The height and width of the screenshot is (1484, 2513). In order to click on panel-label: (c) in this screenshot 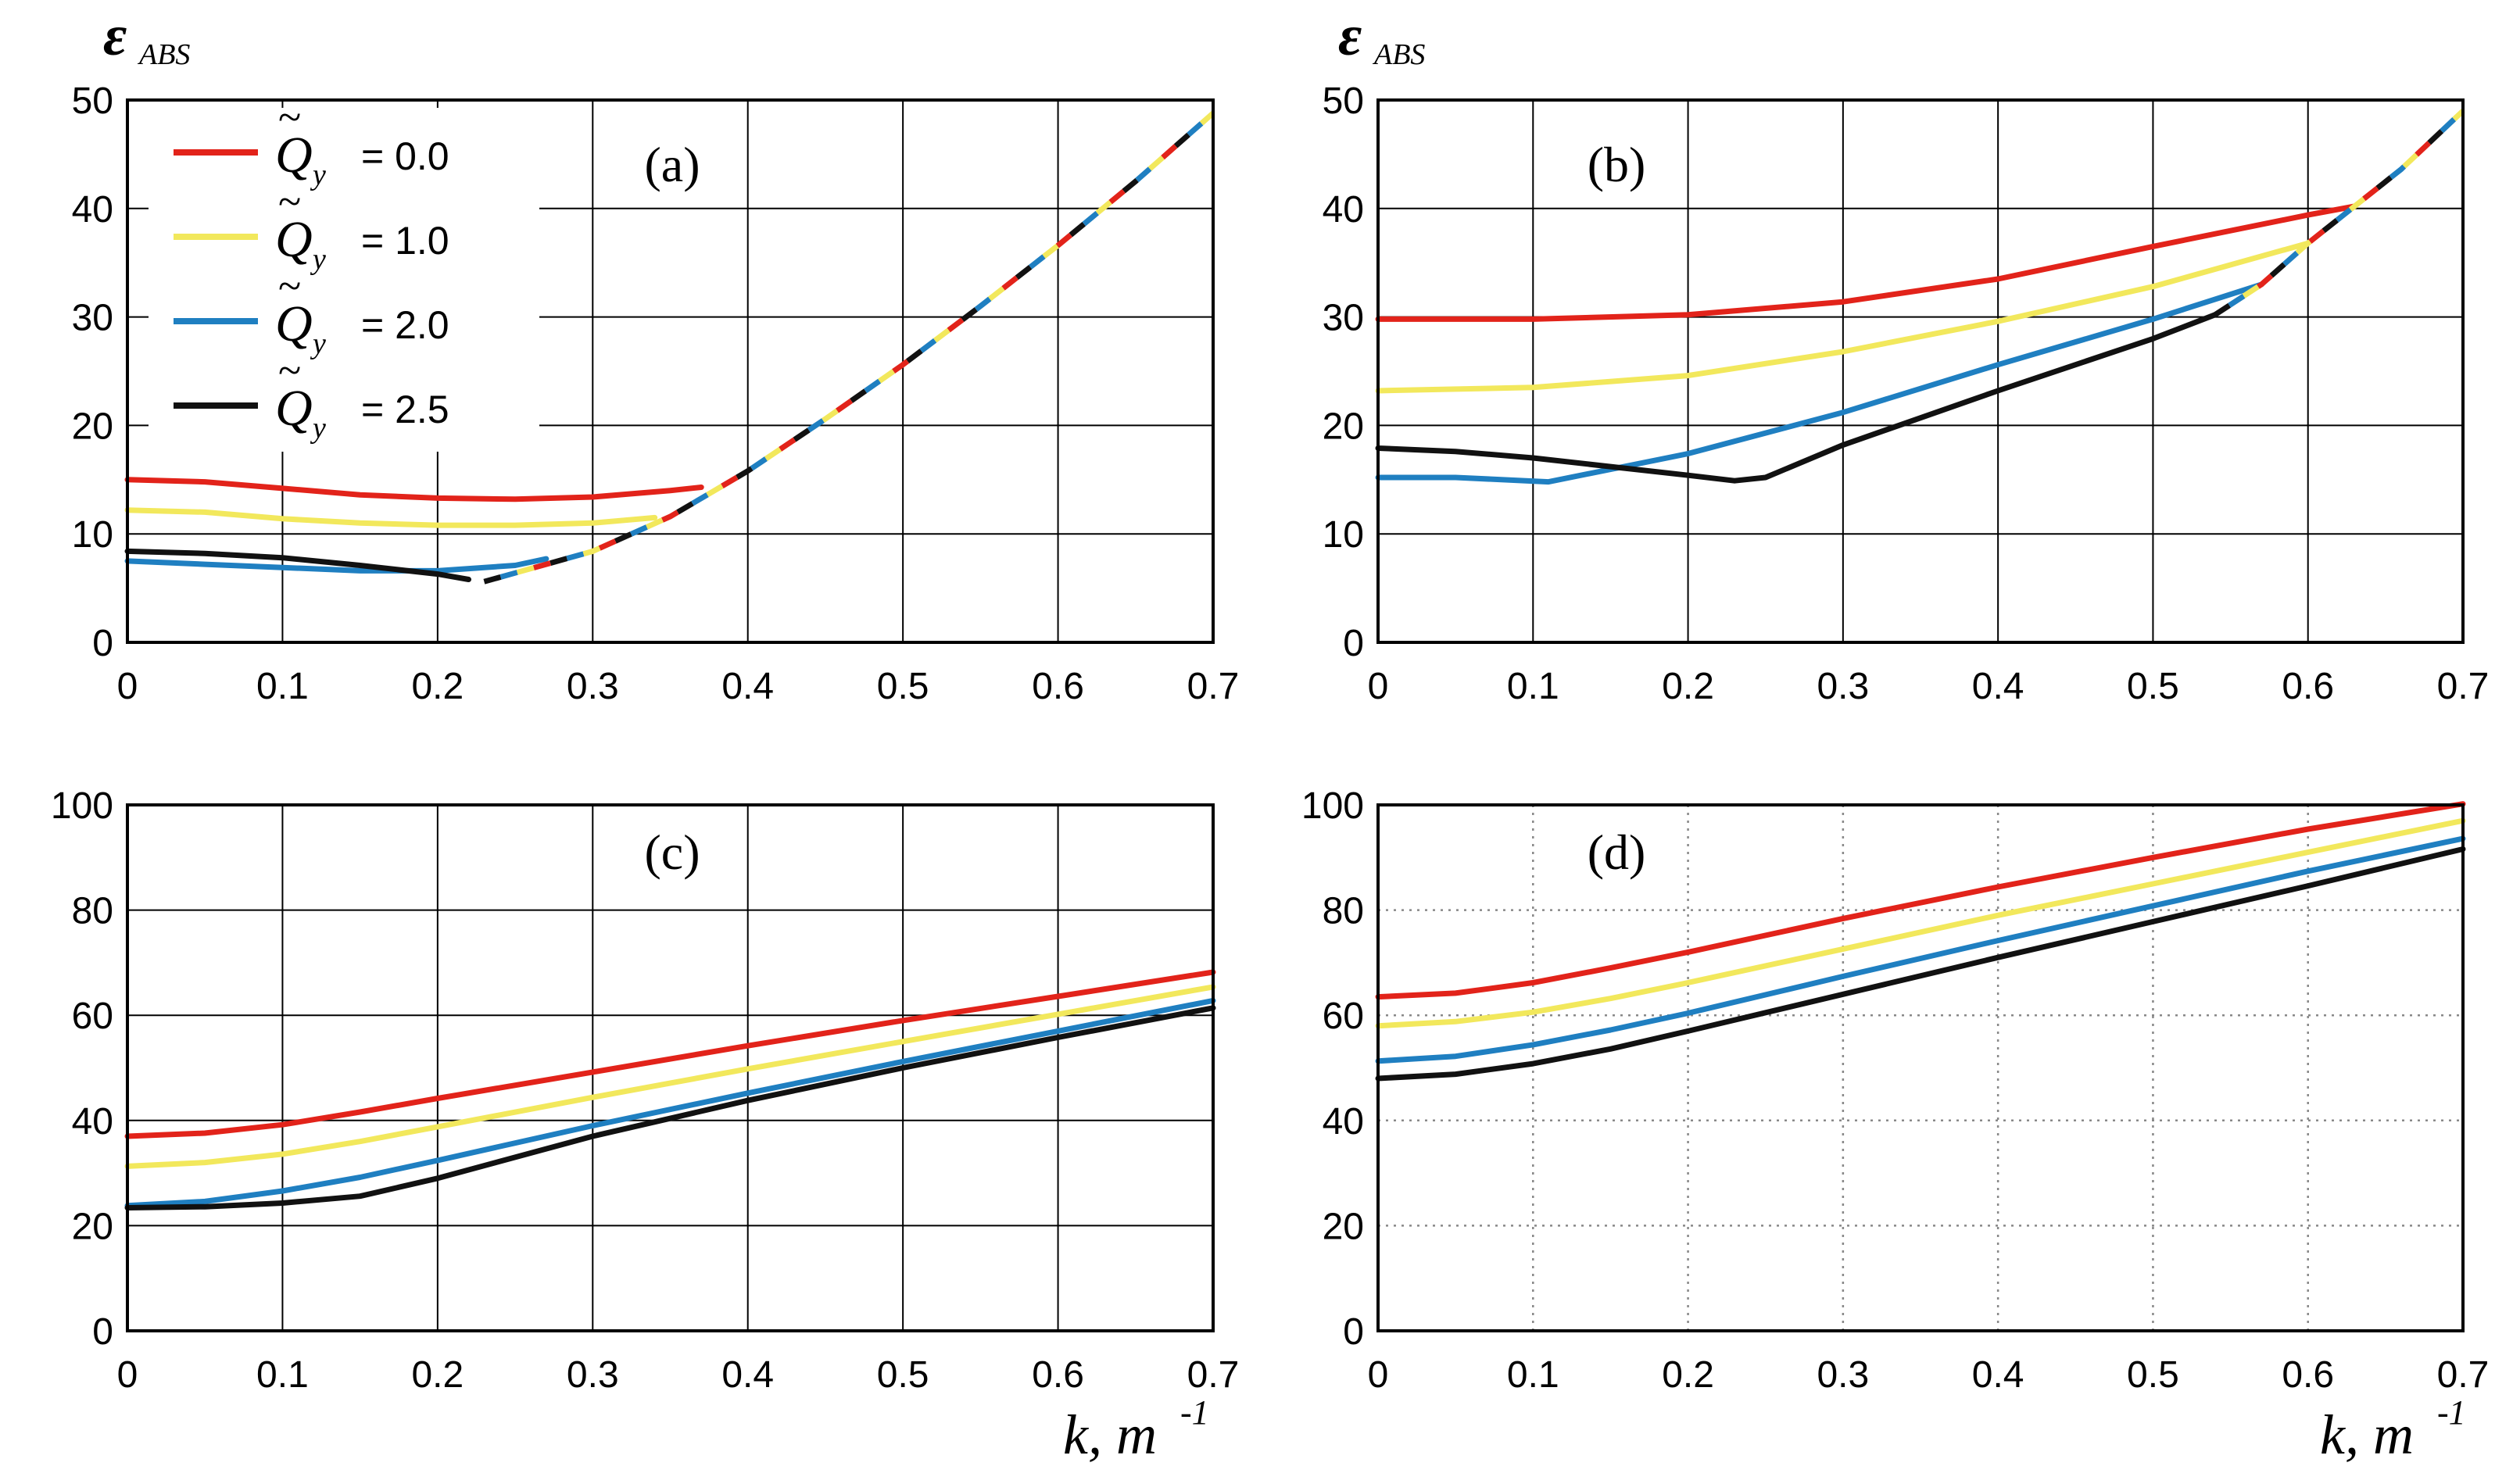, I will do `click(672, 852)`.